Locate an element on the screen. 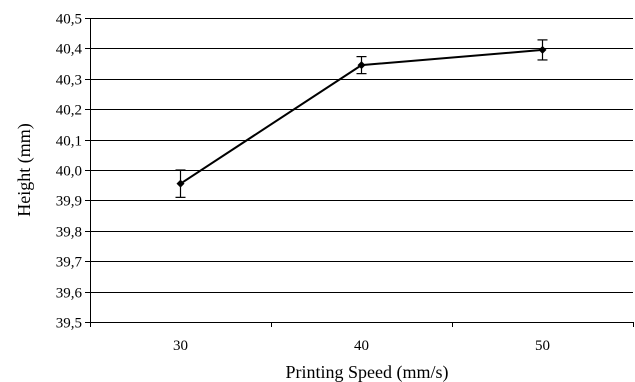 The height and width of the screenshot is (382, 635). y-tick-label: 40,3 is located at coordinates (69, 81).